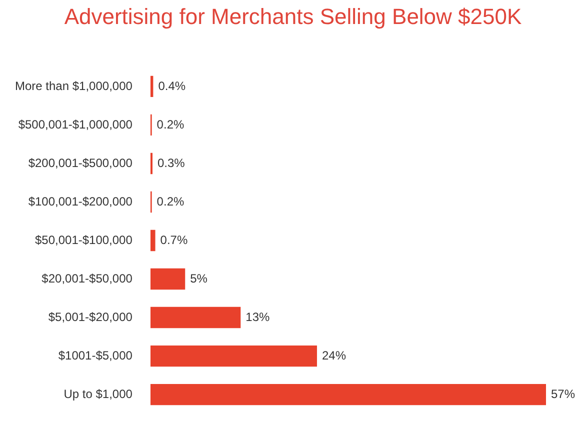  Describe the element at coordinates (90, 317) in the screenshot. I see `y-tick-label: $5,001-$20,000` at that location.